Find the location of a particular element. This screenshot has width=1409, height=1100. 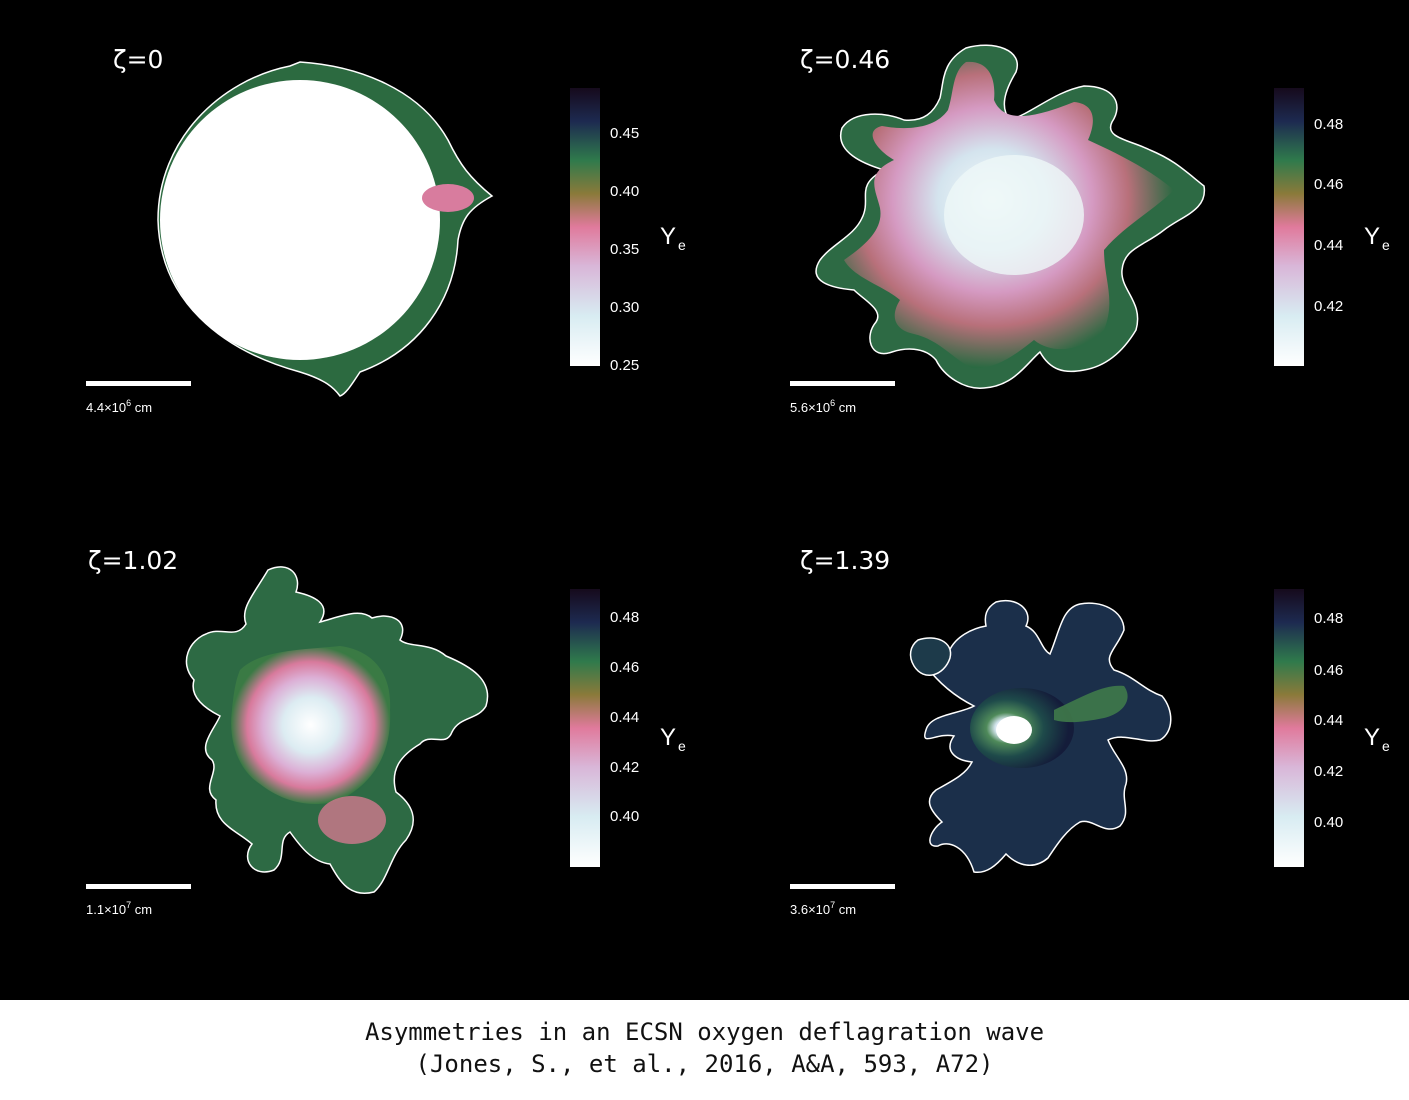

zeta-label: ζ=1.02 is located at coordinates (133, 560).